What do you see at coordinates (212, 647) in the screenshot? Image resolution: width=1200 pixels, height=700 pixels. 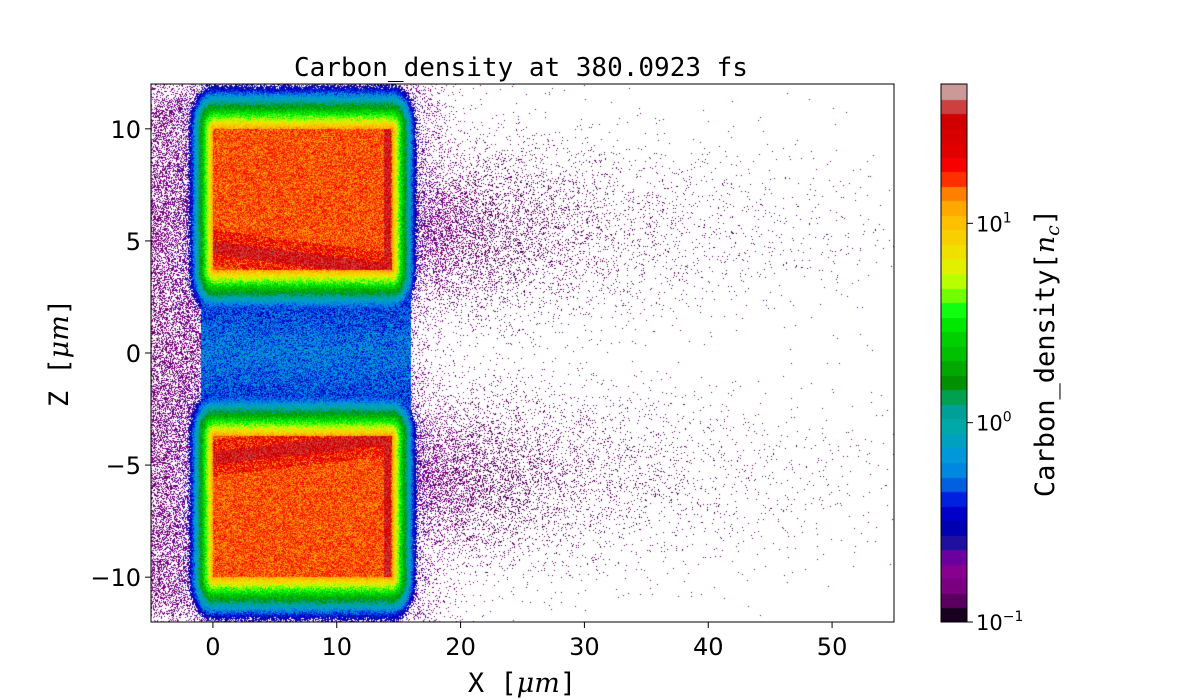 I see `x-tick-label: 0` at bounding box center [212, 647].